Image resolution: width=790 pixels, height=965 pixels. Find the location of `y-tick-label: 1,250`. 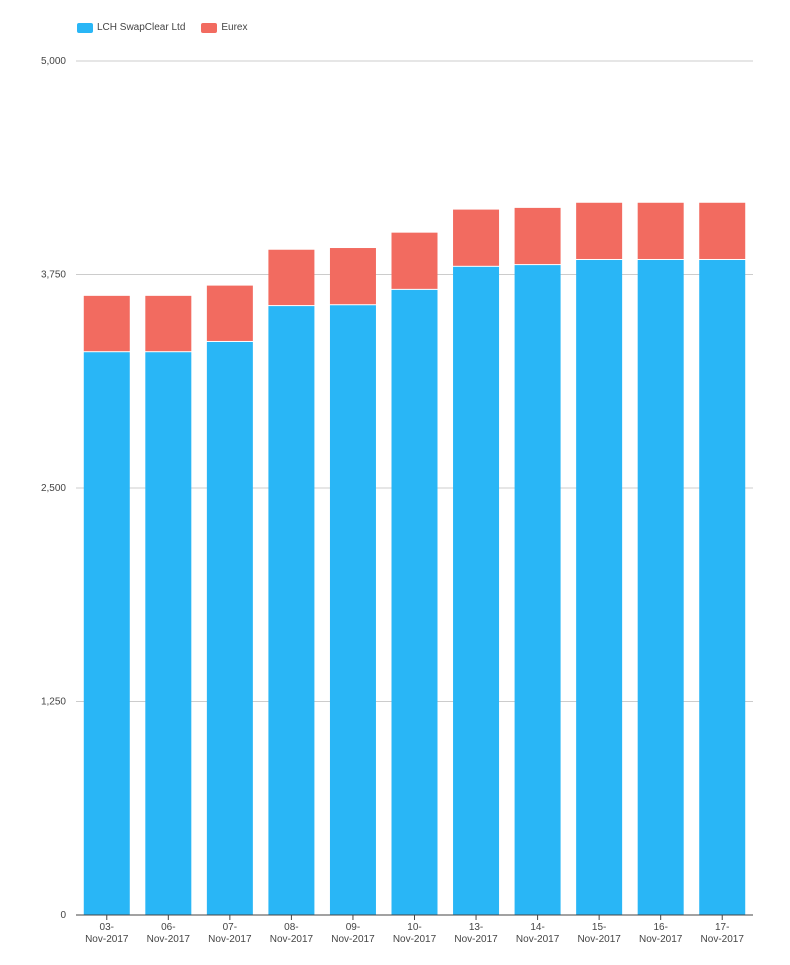

y-tick-label: 1,250 is located at coordinates (53, 702).